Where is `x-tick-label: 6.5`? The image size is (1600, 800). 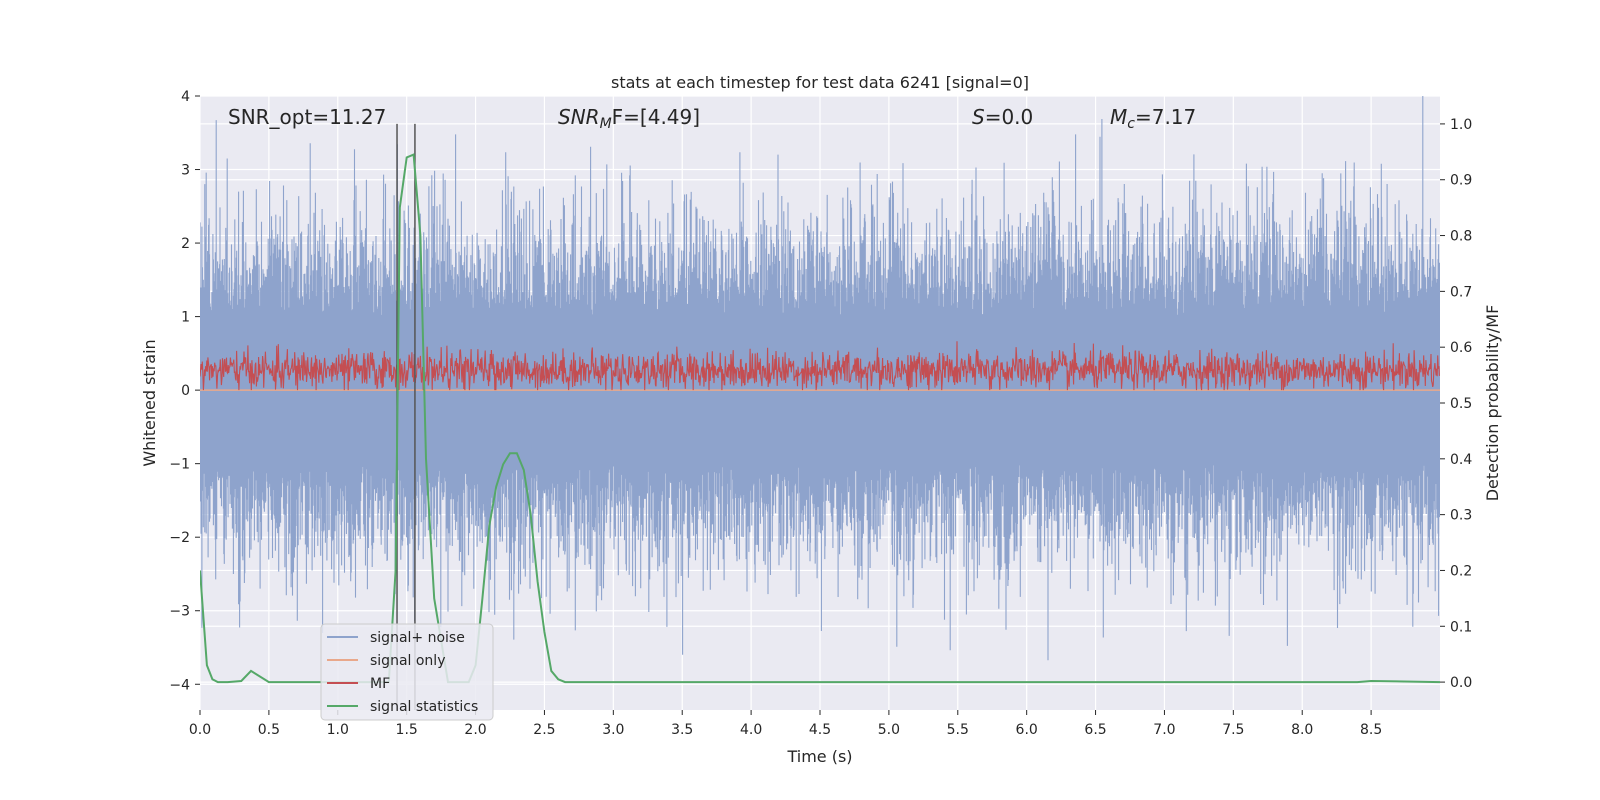
x-tick-label: 6.5 is located at coordinates (1095, 730).